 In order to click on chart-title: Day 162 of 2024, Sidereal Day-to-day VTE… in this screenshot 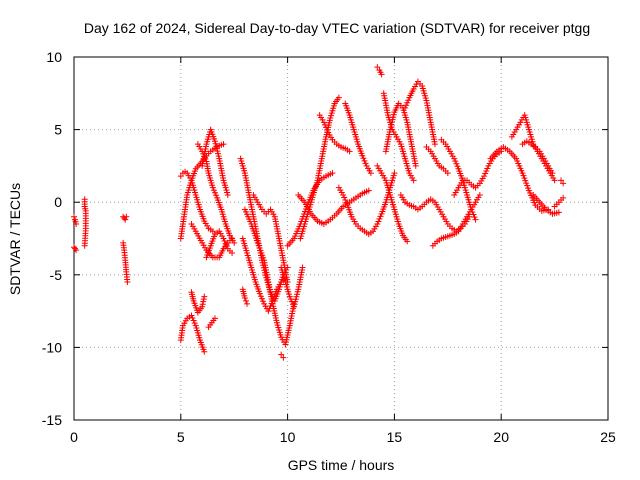, I will do `click(337, 28)`.